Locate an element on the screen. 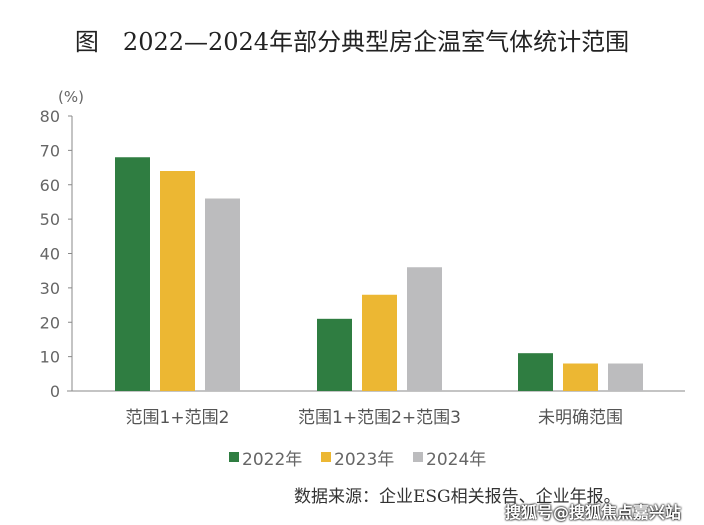 The height and width of the screenshot is (525, 704). source-note: 数据来源：企业ESG相关报告、企业年报。 is located at coordinates (457, 497).